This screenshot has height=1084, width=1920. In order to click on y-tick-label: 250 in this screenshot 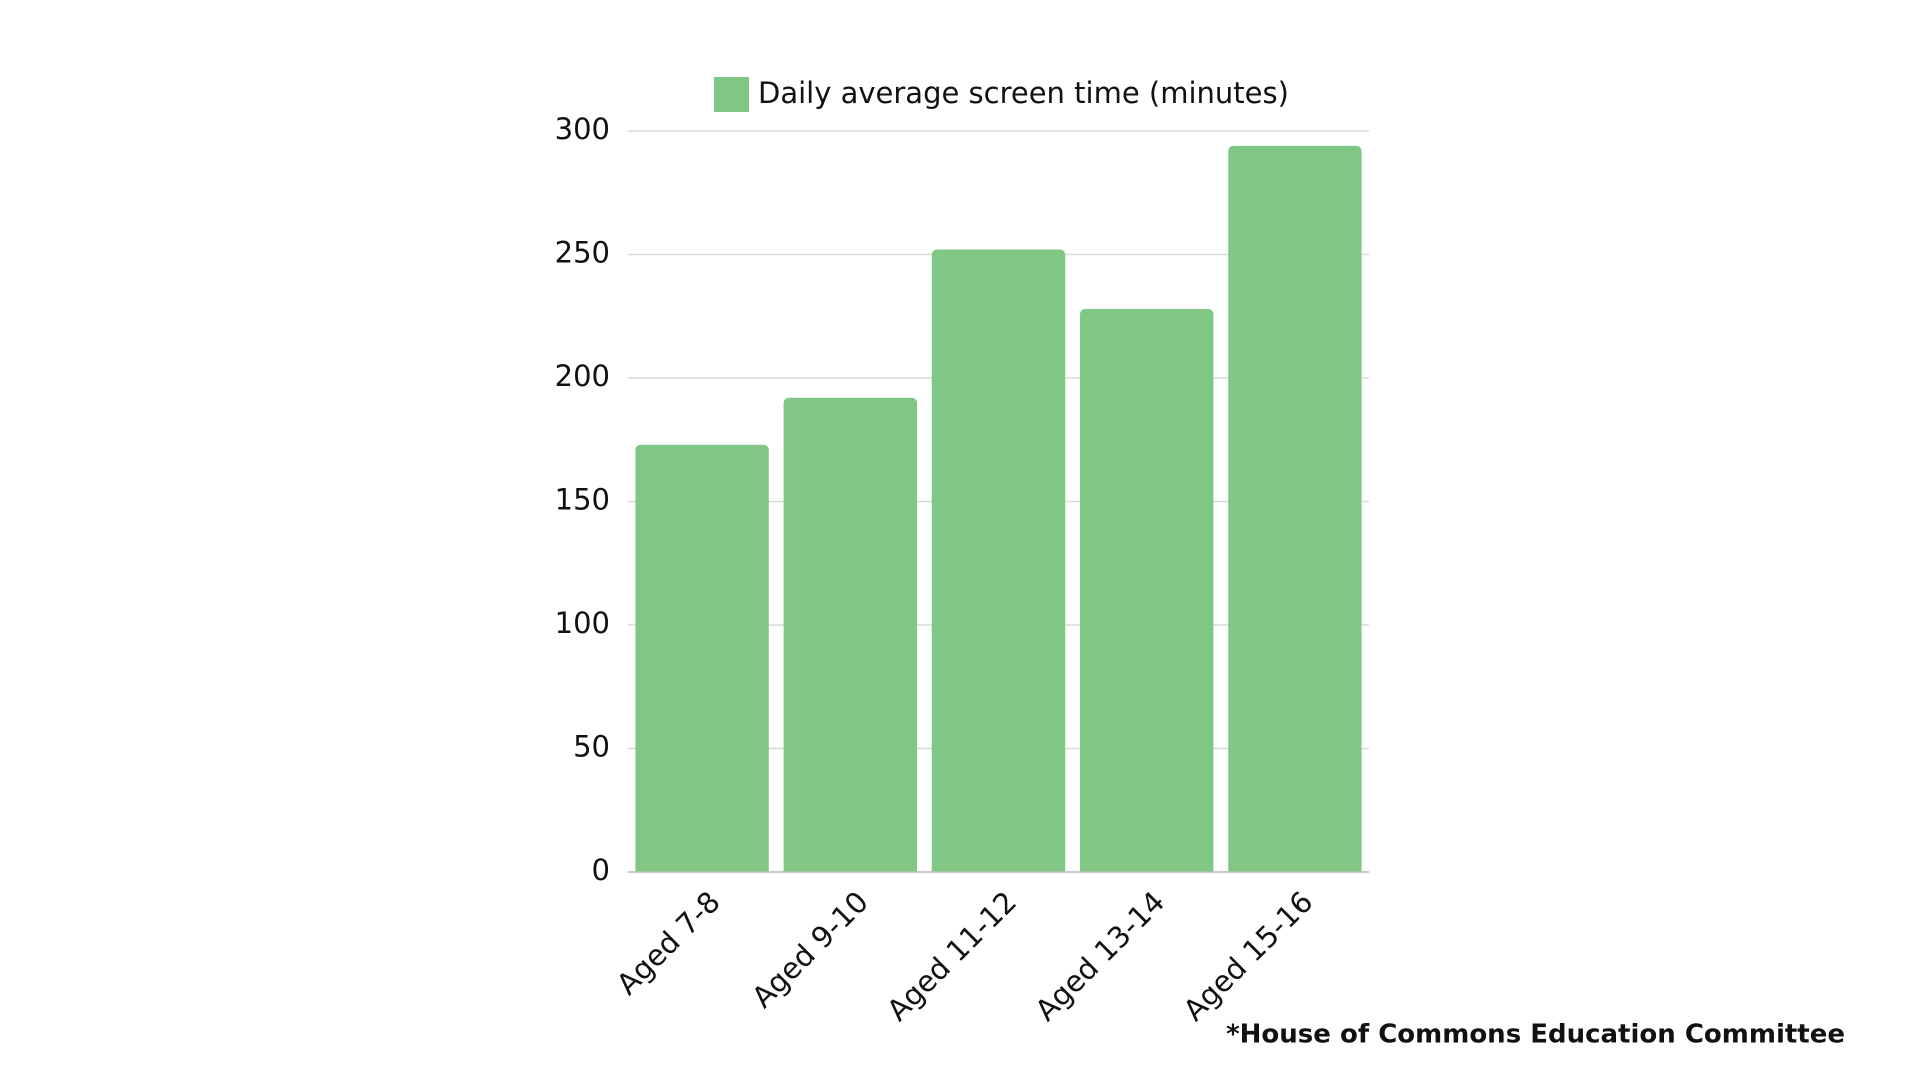, I will do `click(582, 253)`.